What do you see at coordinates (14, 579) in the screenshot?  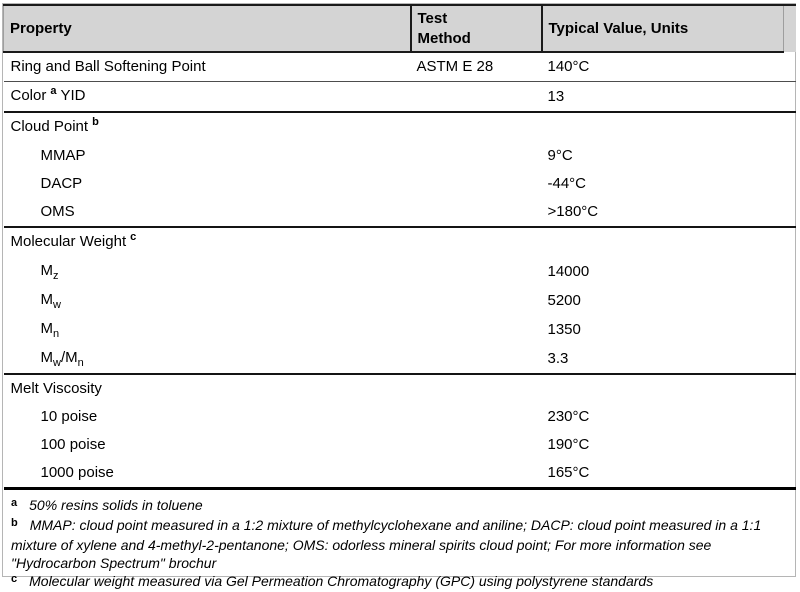 I see `footnote-marker: c` at bounding box center [14, 579].